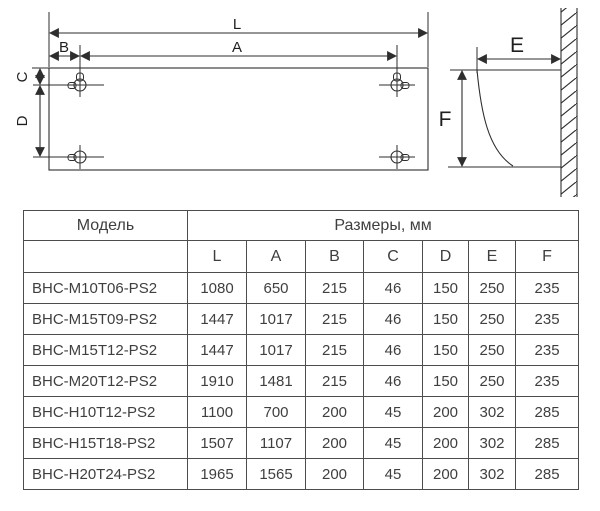 The image size is (600, 511). What do you see at coordinates (276, 474) in the screenshot?
I see `cell-A: 1565` at bounding box center [276, 474].